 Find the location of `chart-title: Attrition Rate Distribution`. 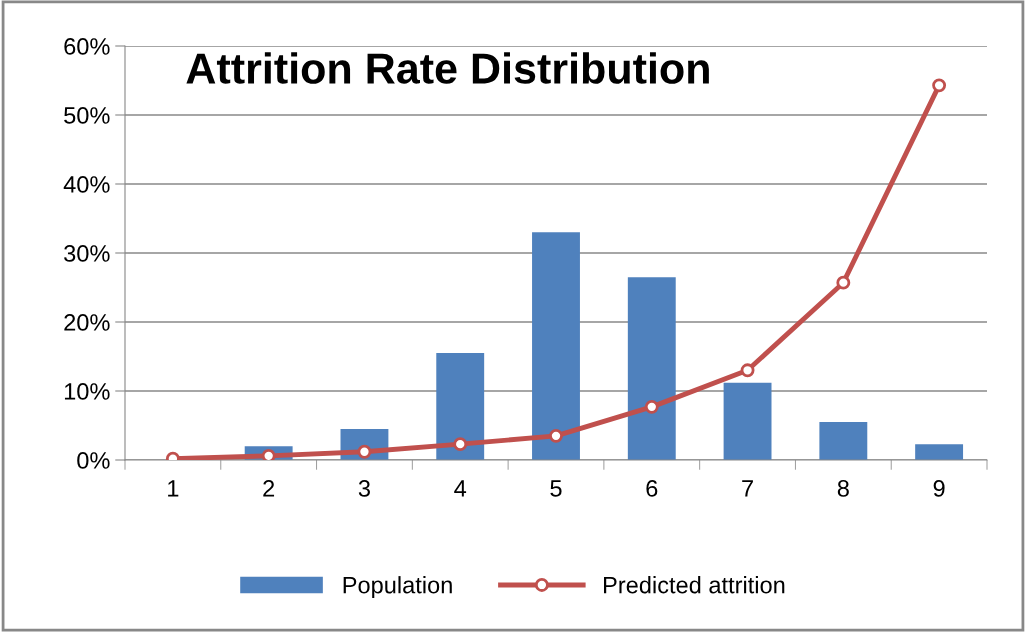

chart-title: Attrition Rate Distribution is located at coordinates (447, 68).